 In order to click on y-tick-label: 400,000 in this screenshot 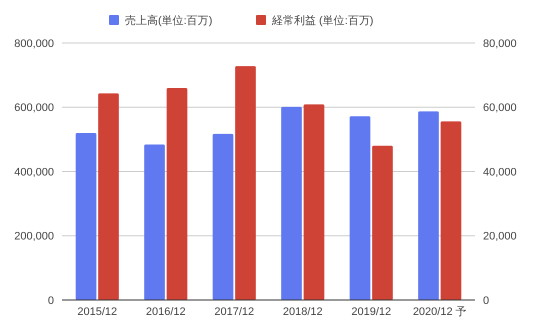, I will do `click(34, 172)`.